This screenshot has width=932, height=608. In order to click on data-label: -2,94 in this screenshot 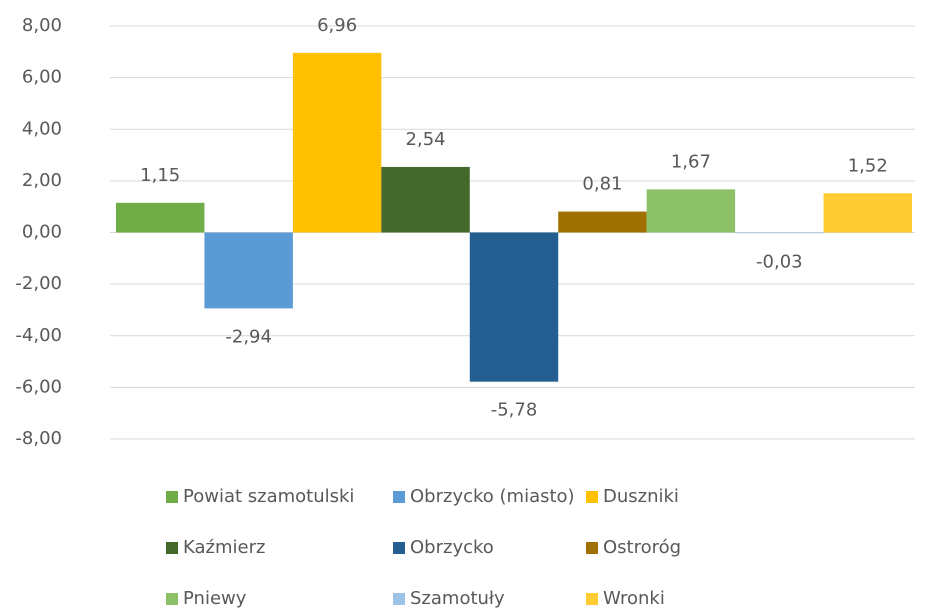, I will do `click(248, 336)`.